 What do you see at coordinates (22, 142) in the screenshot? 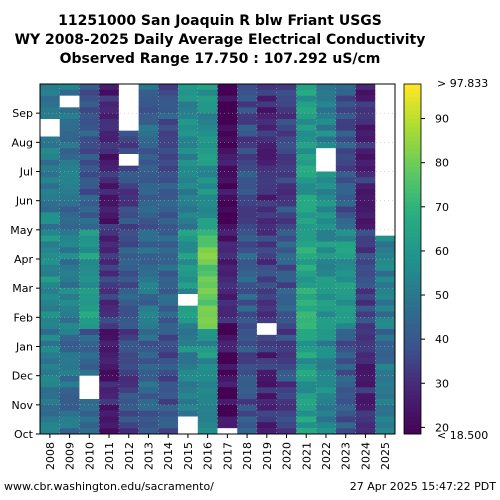
I see `y-tick-label: Aug` at bounding box center [22, 142].